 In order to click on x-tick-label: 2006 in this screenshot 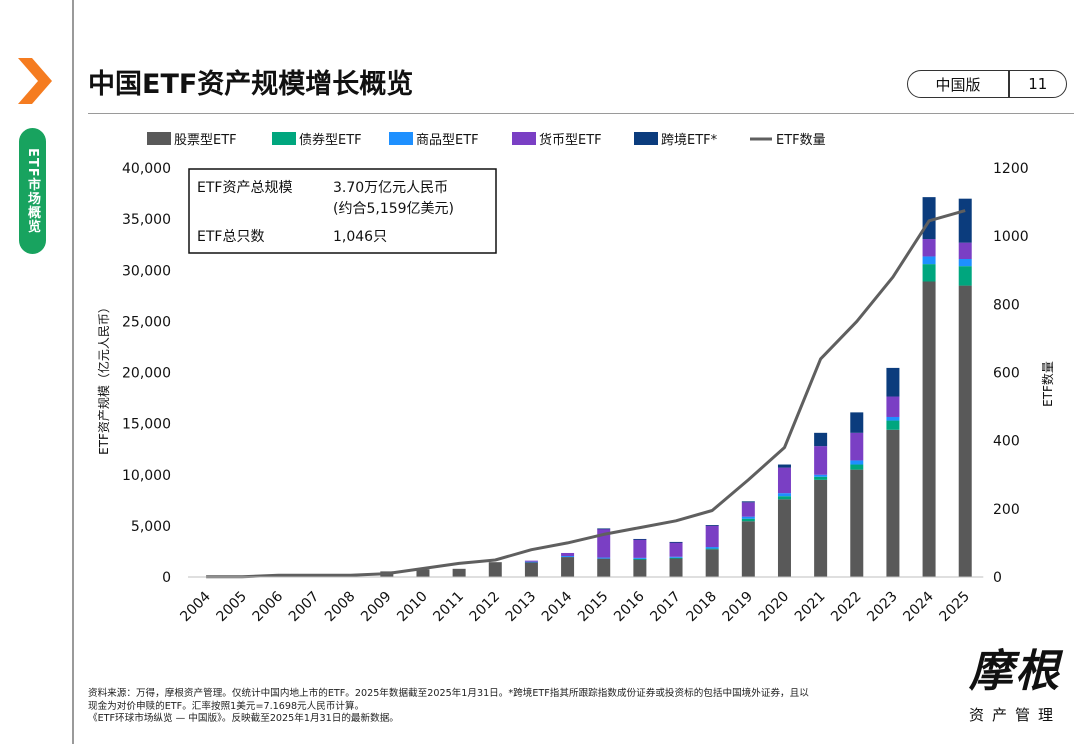, I will do `click(268, 606)`.